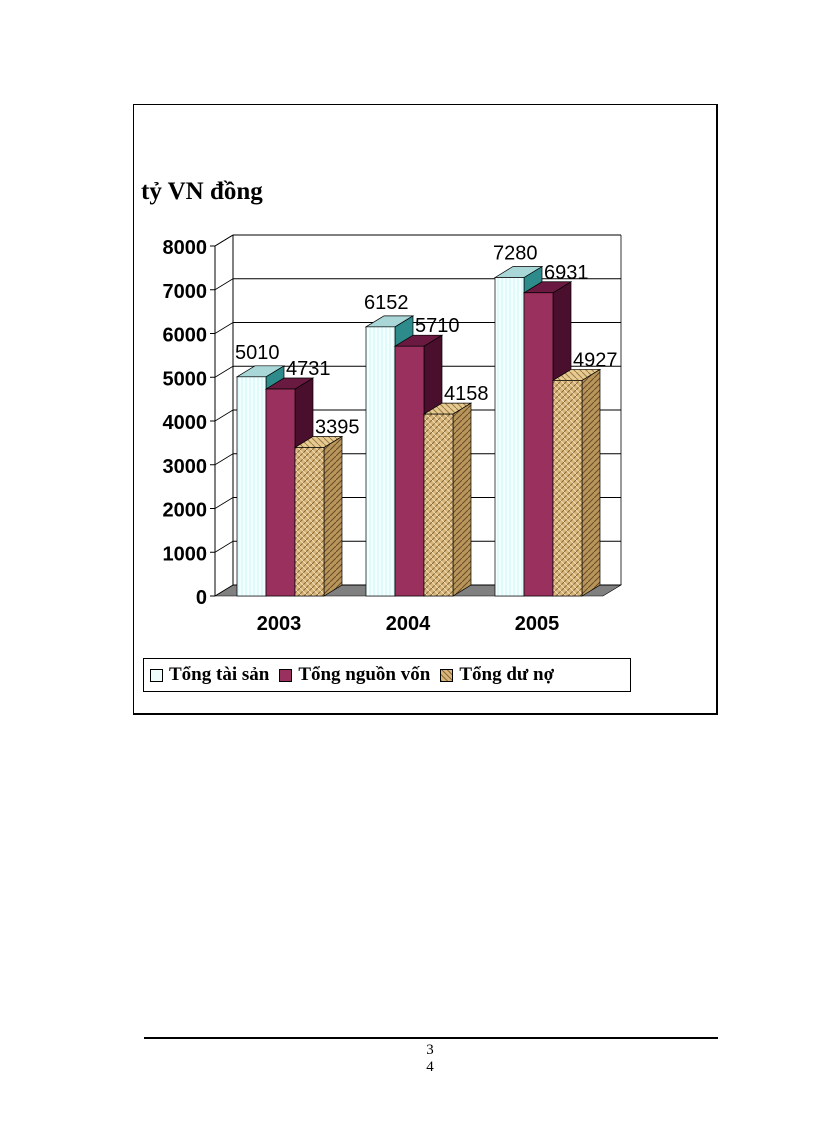 The width and height of the screenshot is (816, 1123). What do you see at coordinates (437, 326) in the screenshot?
I see `data-label: 5710` at bounding box center [437, 326].